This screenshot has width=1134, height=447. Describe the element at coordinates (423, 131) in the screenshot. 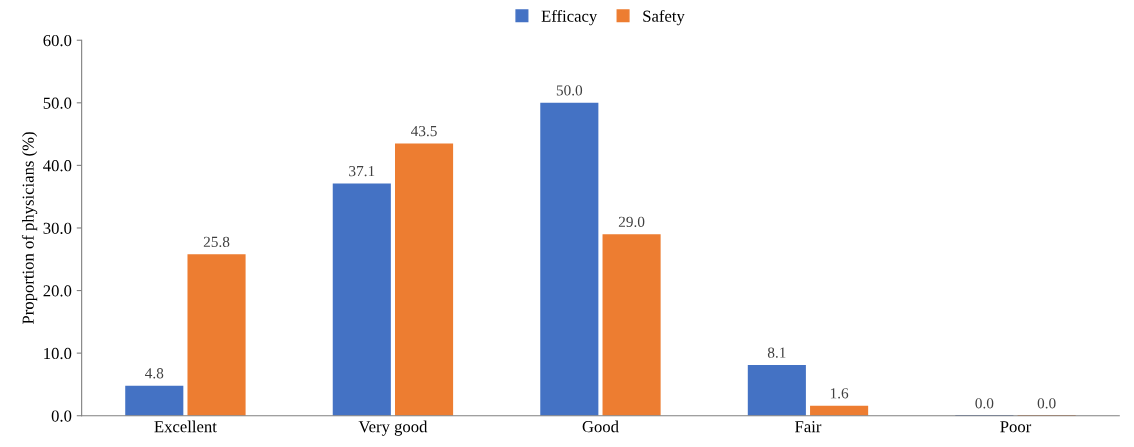

I see `data-label: 43.5` at that location.